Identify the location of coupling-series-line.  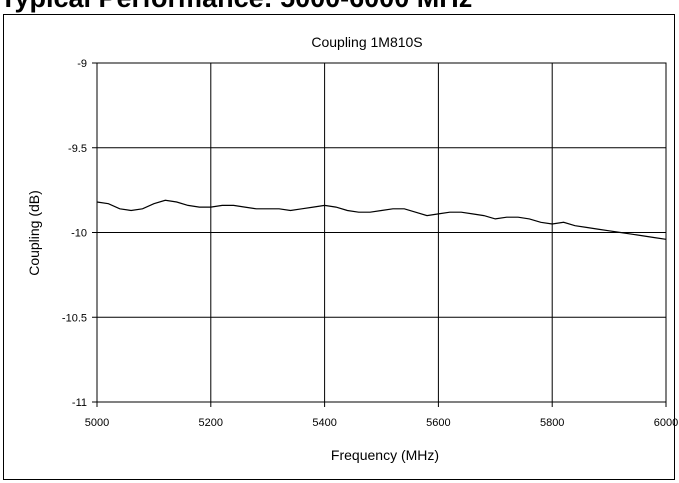
(381, 219).